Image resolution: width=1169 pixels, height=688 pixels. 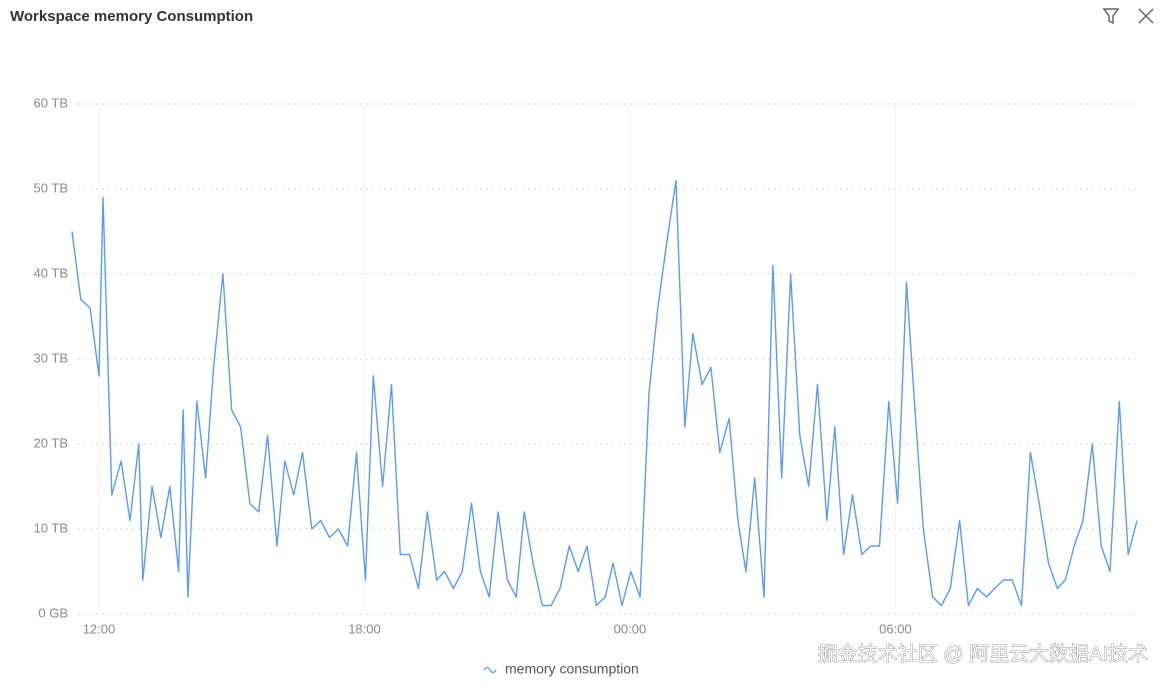 I want to click on chart-title: Workspace memory Consumption, so click(x=131, y=16).